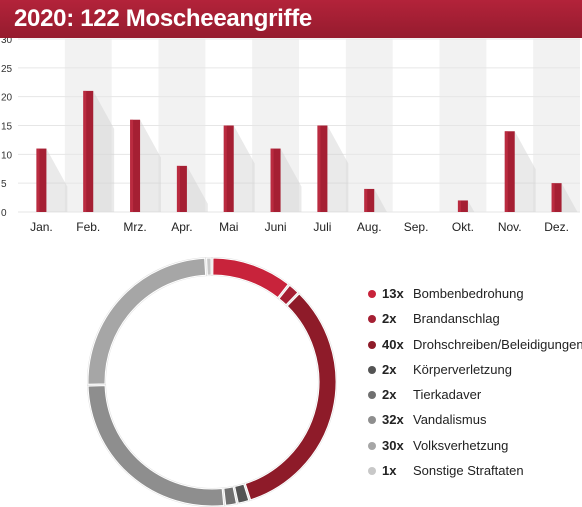 The height and width of the screenshot is (507, 582). What do you see at coordinates (393, 445) in the screenshot?
I see `legend-count: 30x` at bounding box center [393, 445].